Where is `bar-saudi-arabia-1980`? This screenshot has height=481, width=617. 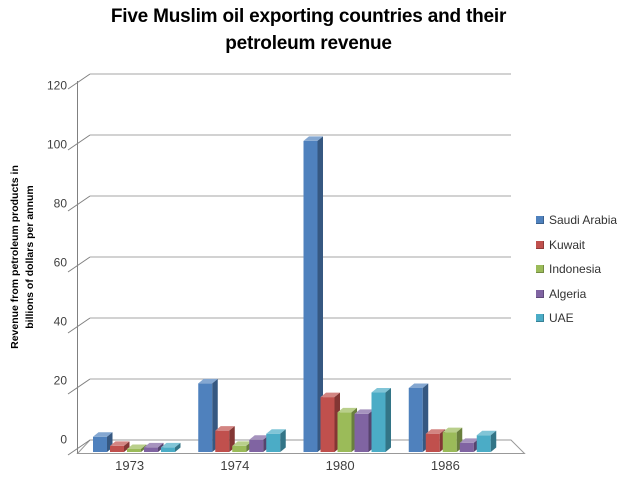 bar-saudi-arabia-1980 is located at coordinates (313, 294).